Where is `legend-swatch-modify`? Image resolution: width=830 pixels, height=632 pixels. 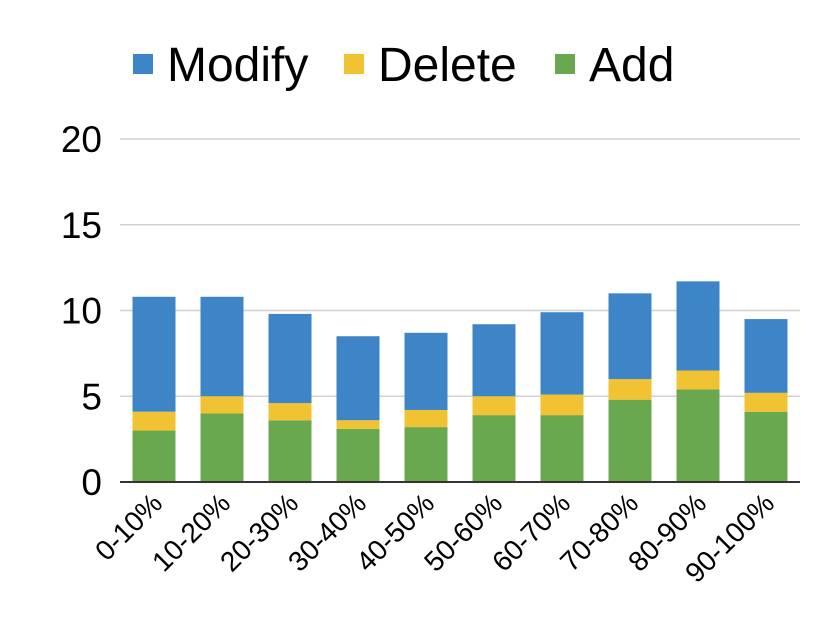
legend-swatch-modify is located at coordinates (143, 64).